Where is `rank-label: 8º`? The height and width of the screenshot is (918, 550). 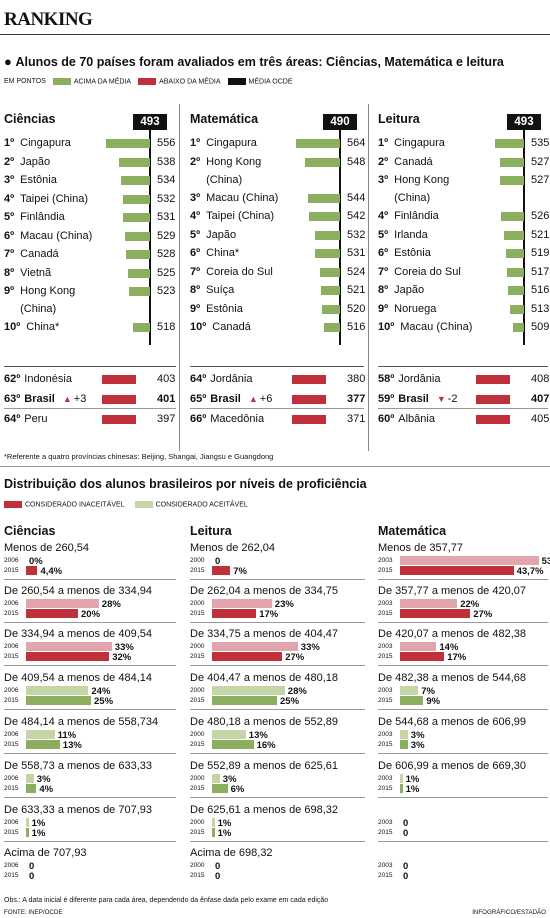
rank-label: 8º is located at coordinates (9, 272).